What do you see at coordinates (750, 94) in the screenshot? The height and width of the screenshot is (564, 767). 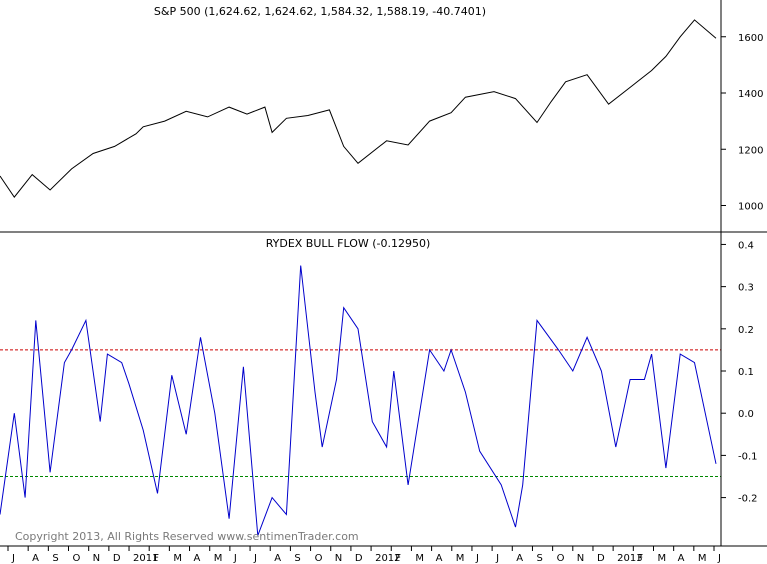 I see `price-y-tick-label: 1400` at bounding box center [750, 94].